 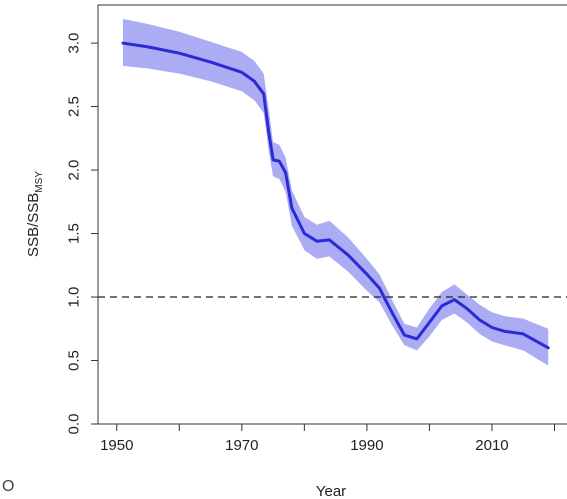 What do you see at coordinates (366, 445) in the screenshot?
I see `x-tick-label: 1990` at bounding box center [366, 445].